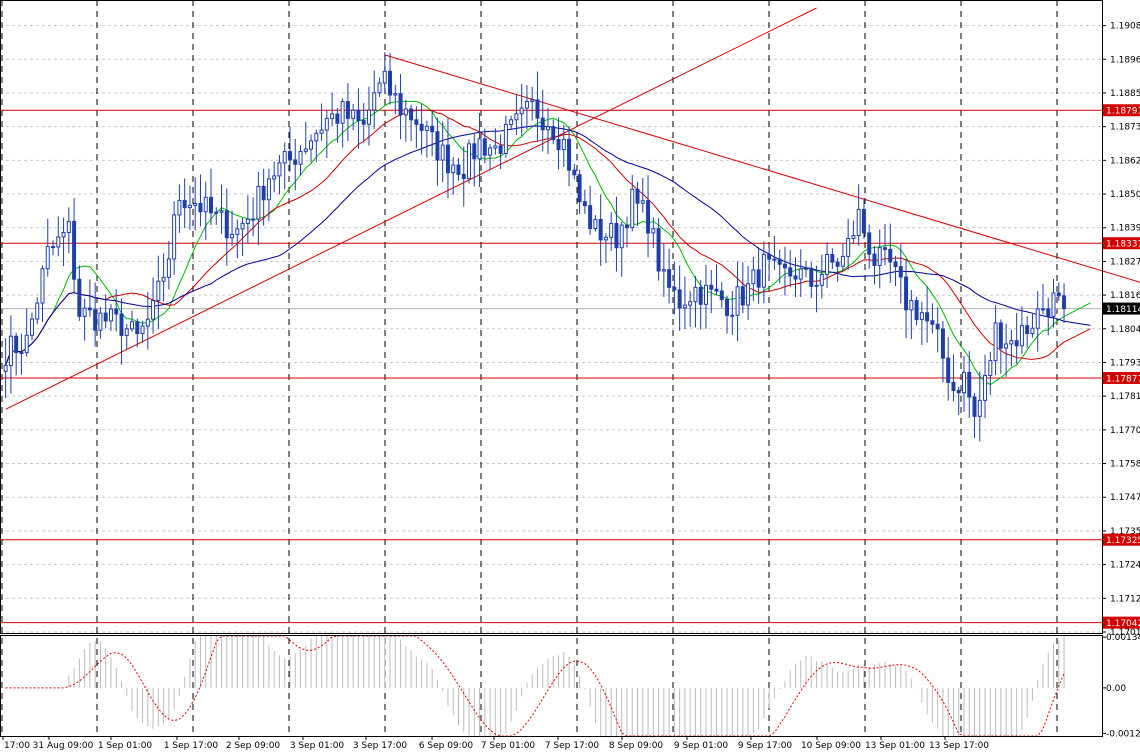 The width and height of the screenshot is (1140, 754). What do you see at coordinates (551, 686) in the screenshot?
I see `oscillator-pane-border` at bounding box center [551, 686].